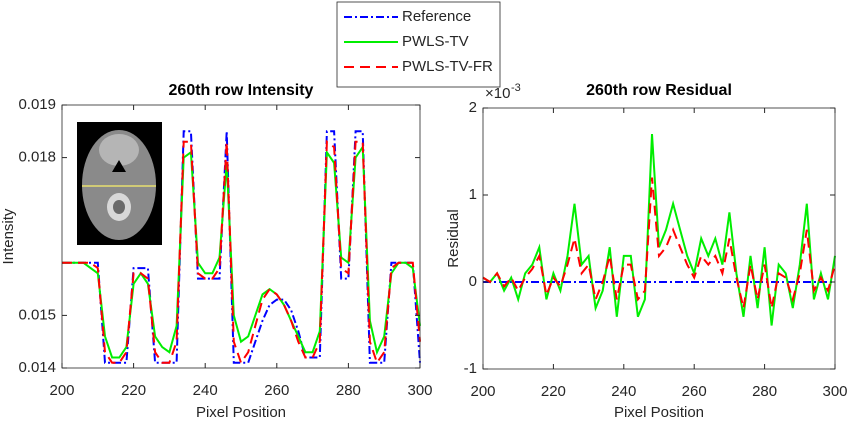  Describe the element at coordinates (8, 236) in the screenshot. I see `y-axis-label: Intensity` at that location.